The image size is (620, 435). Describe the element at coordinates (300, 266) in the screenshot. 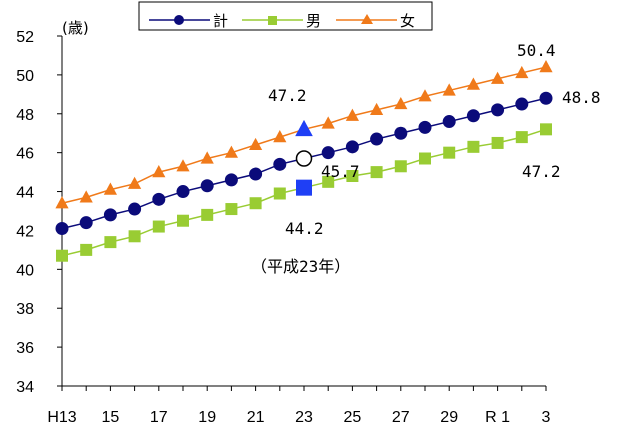

I see `annotation-era-note: （平成23年）` at that location.